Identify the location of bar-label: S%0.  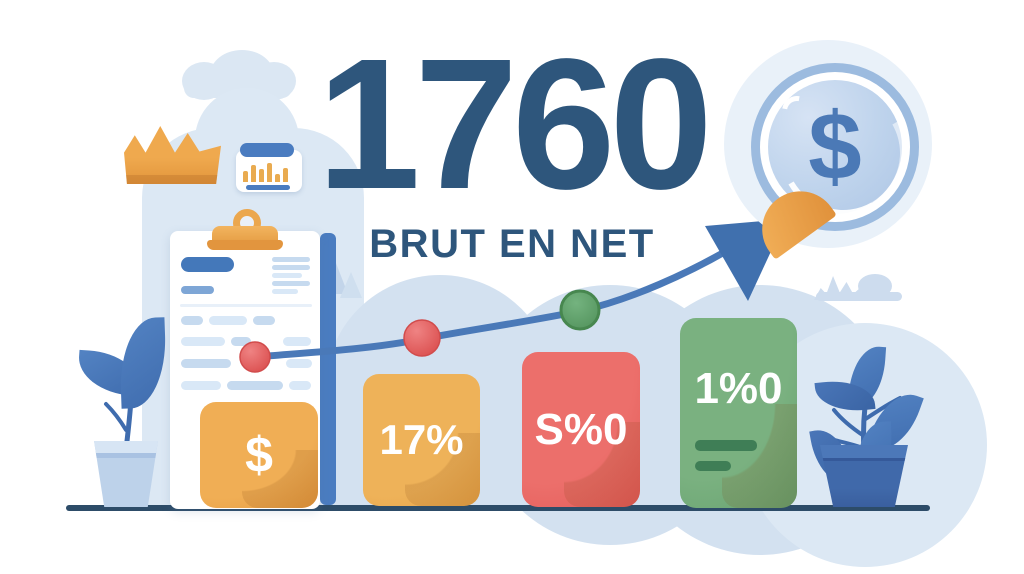
(581, 429).